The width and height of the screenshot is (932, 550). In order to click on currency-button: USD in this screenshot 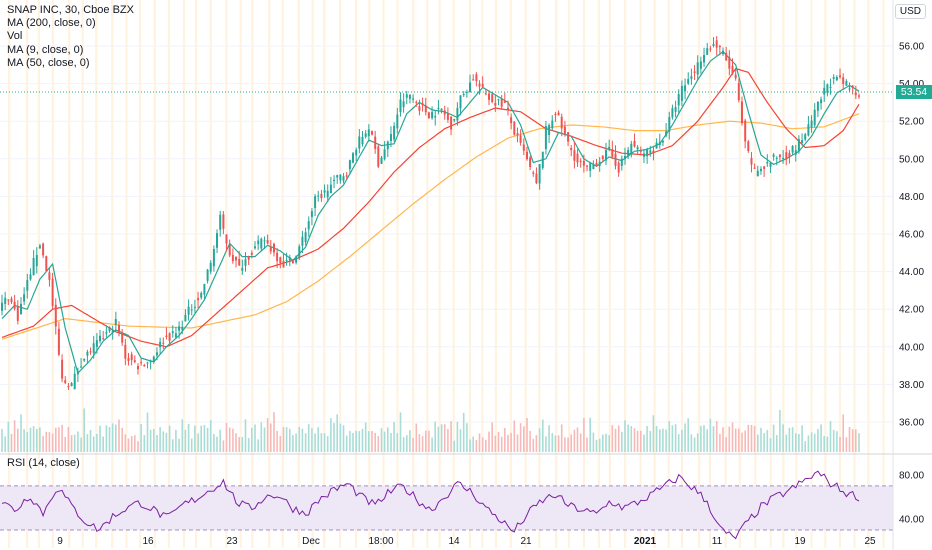, I will do `click(910, 11)`.